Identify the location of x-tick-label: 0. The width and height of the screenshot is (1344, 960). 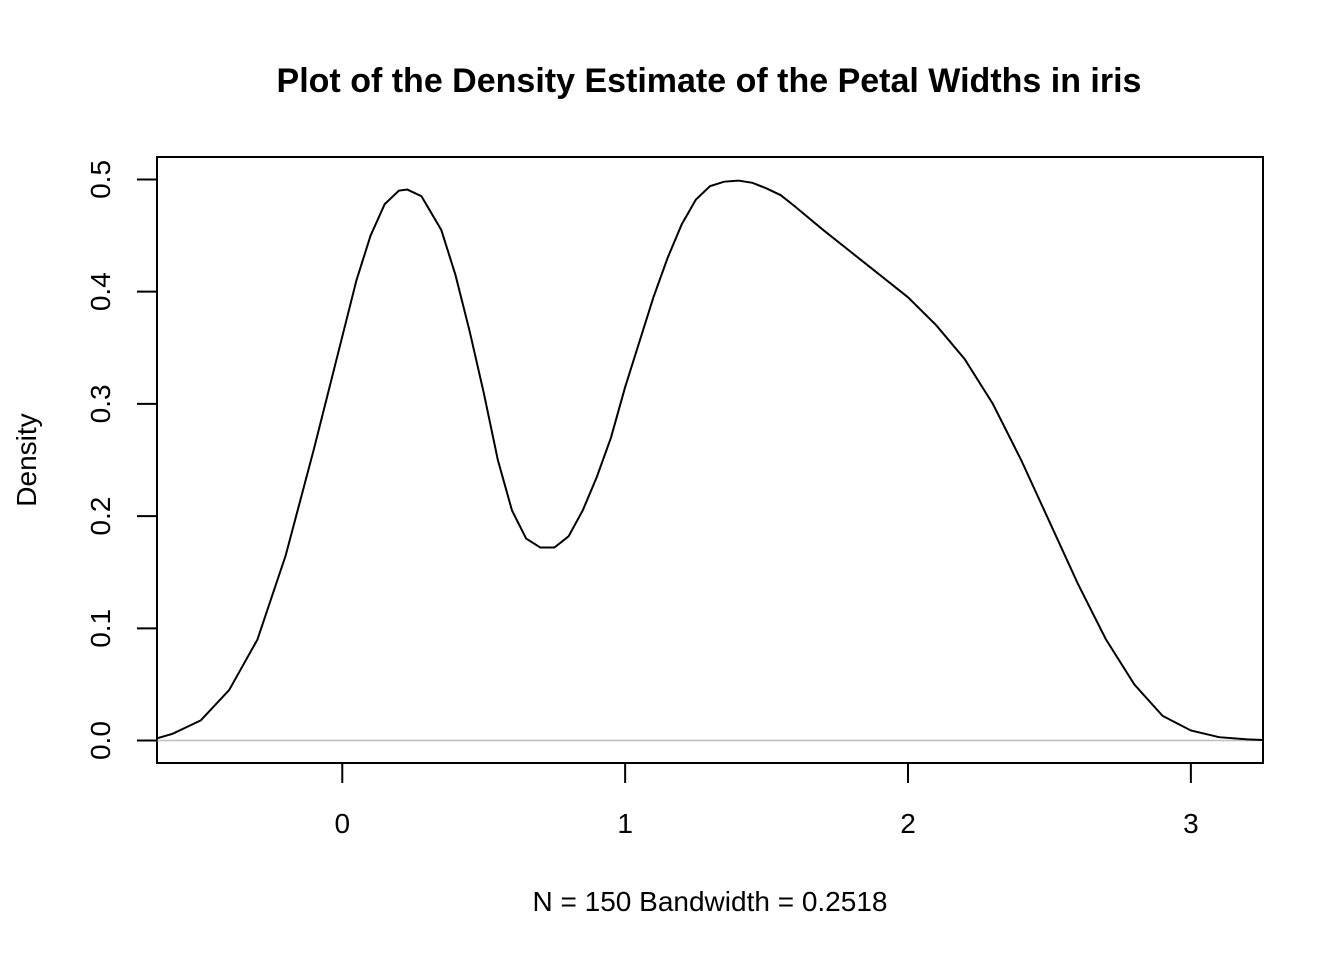
(342, 823).